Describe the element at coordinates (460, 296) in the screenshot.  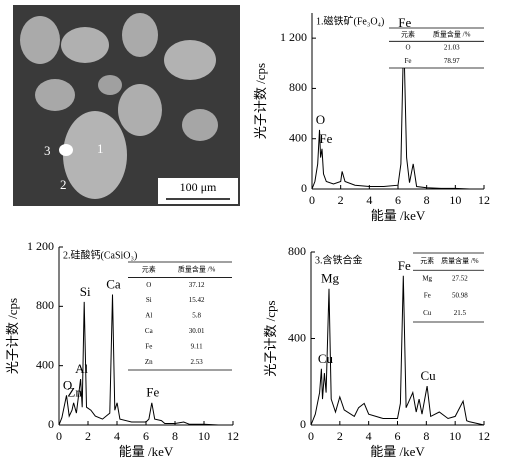
I see `table-cell: 50.98` at that location.